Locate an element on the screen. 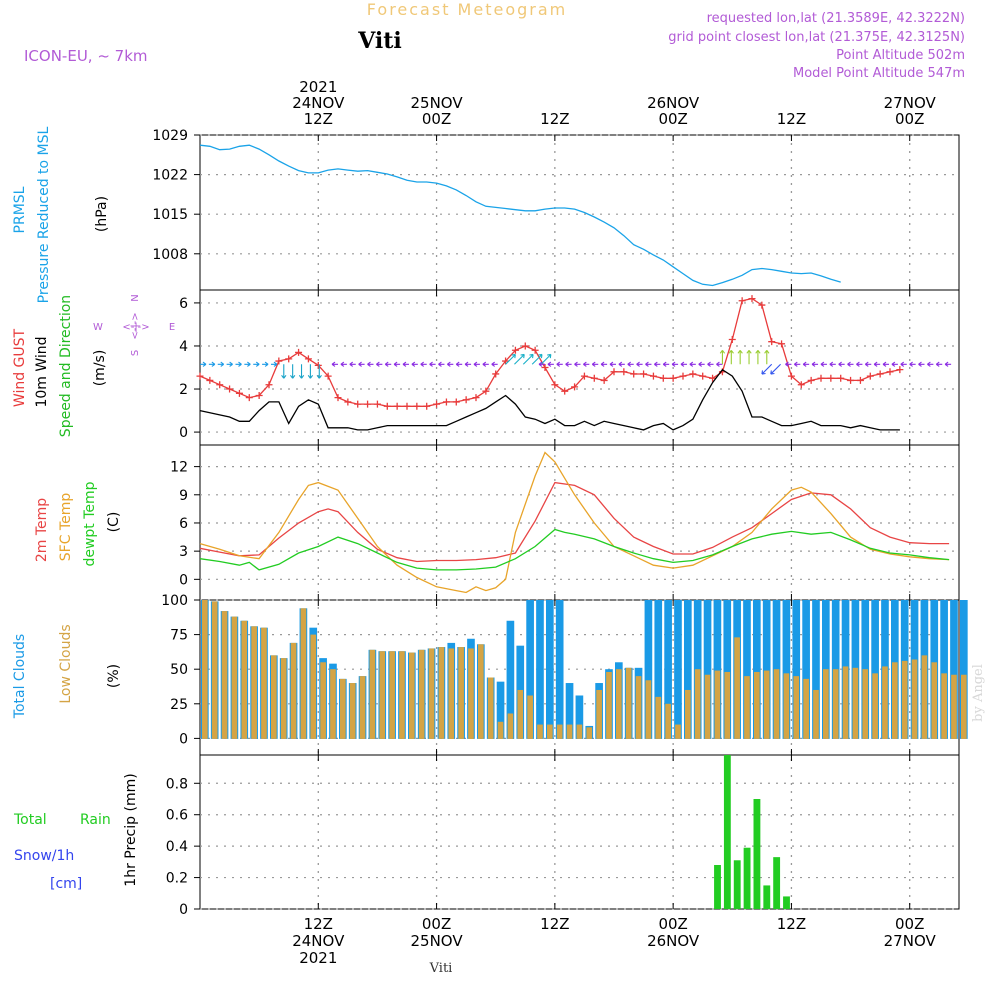 The width and height of the screenshot is (1000, 1000). top-time-label: 2021 is located at coordinates (318, 87).